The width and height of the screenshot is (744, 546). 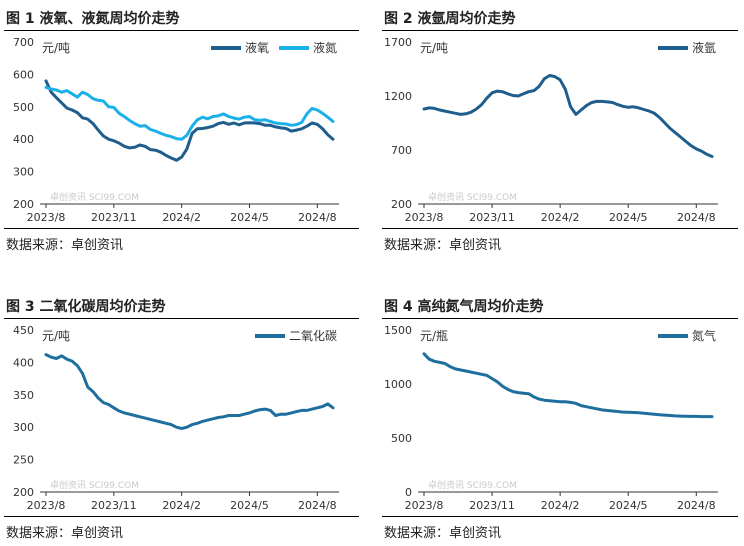 I want to click on y-tick-label: 1700, so click(x=398, y=42).